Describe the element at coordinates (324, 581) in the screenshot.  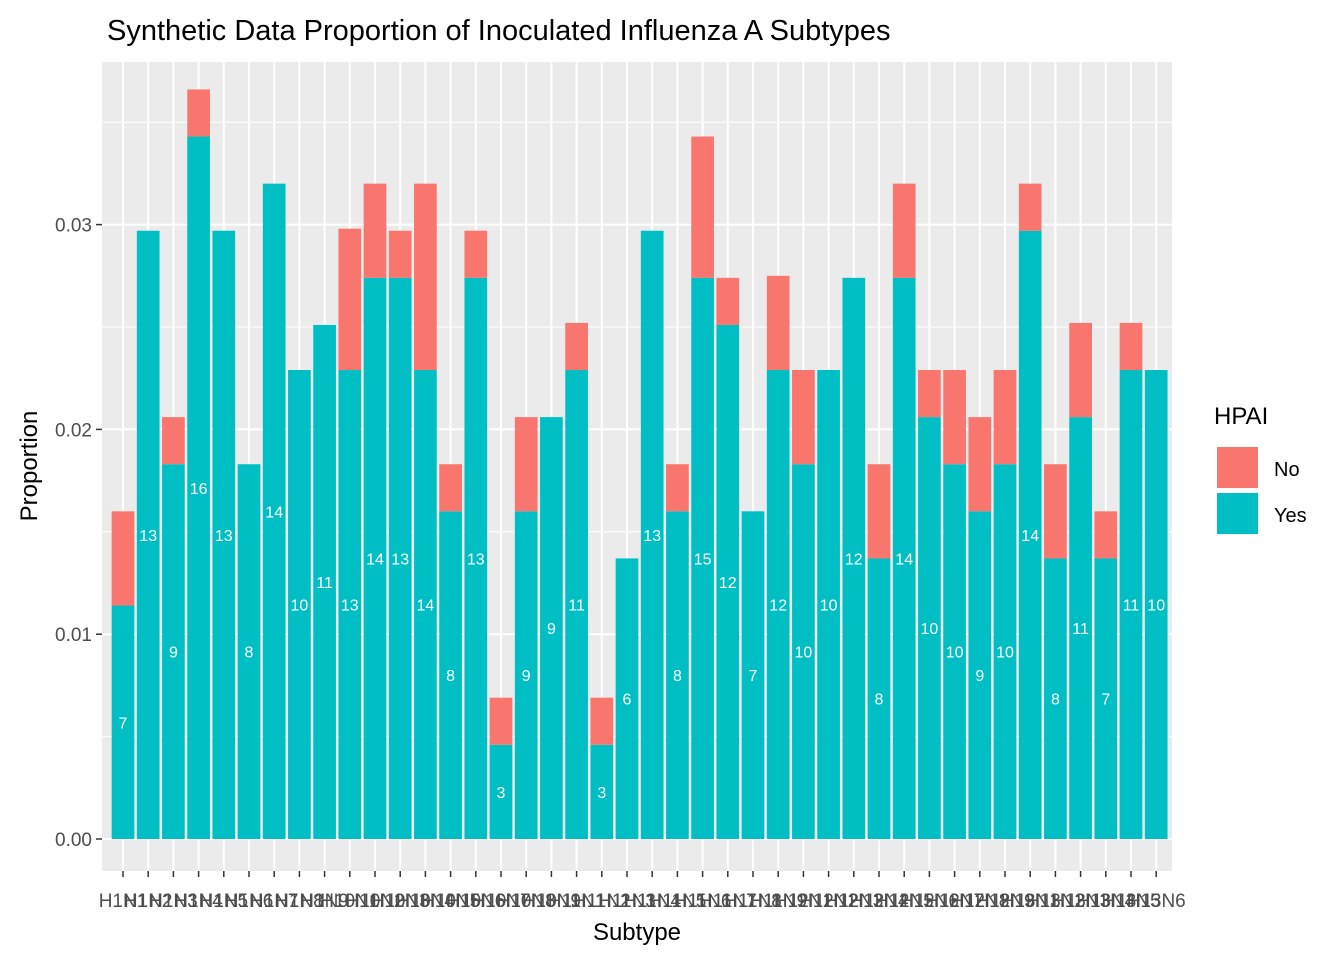
I see `bar-yes-h1n9` at that location.